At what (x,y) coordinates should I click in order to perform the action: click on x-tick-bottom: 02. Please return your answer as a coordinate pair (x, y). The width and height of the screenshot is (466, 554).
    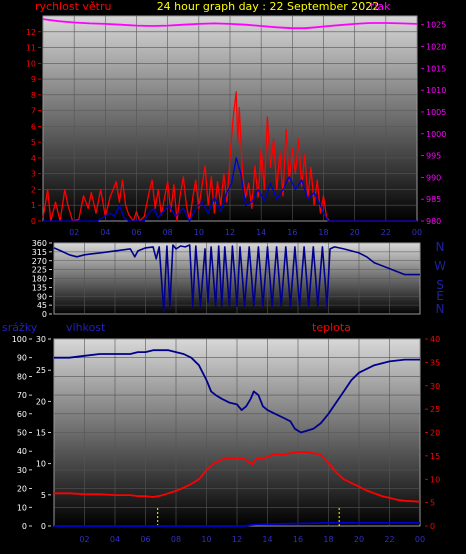
    Looking at the image, I should click on (84, 539).